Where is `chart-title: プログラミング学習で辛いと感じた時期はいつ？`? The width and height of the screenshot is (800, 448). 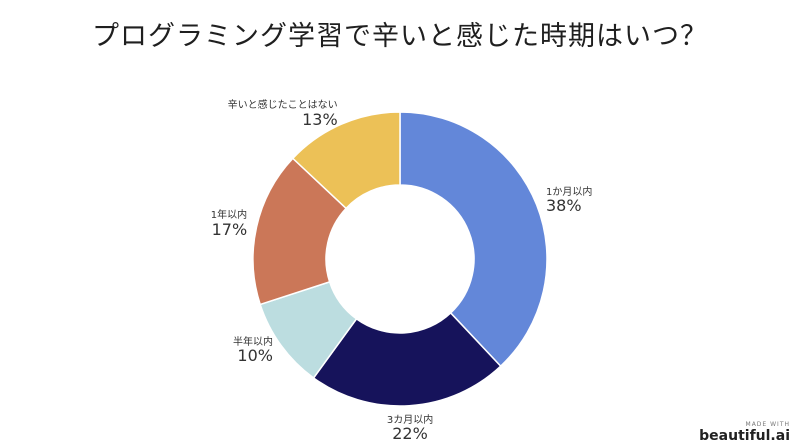 chart-title: プログラミング学習で辛いと感じた時期はいつ？ is located at coordinates (400, 36).